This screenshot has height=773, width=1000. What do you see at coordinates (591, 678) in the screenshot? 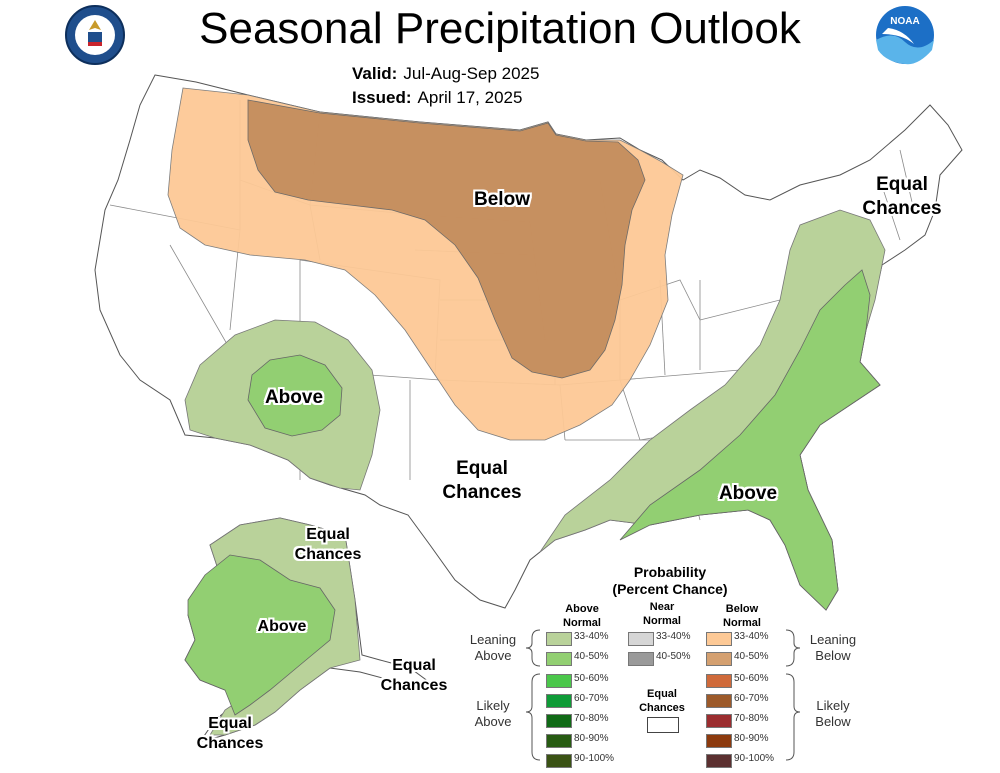
I see `legend-swatch-label-above-3: 50-60%` at bounding box center [591, 678].